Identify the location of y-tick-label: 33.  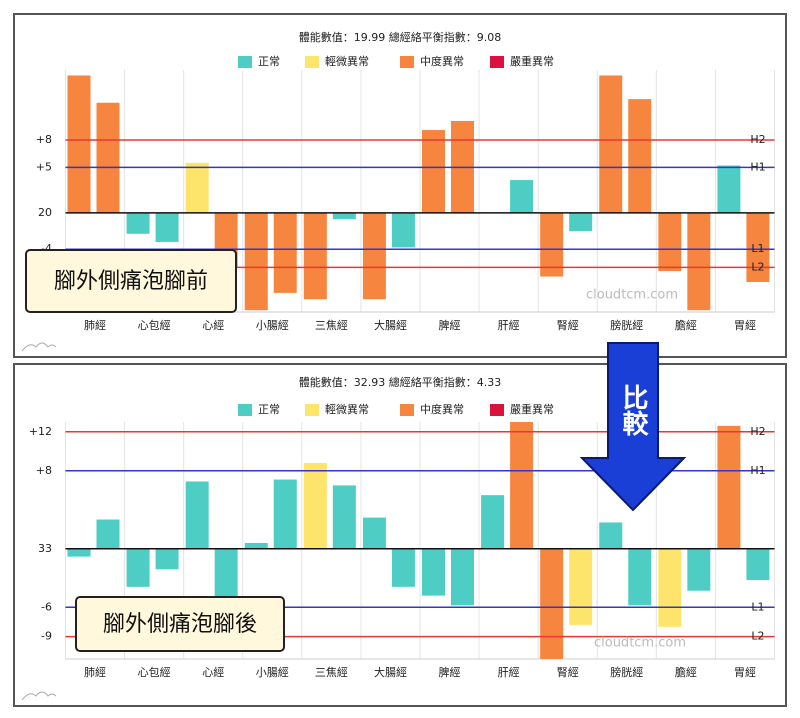
(45, 548).